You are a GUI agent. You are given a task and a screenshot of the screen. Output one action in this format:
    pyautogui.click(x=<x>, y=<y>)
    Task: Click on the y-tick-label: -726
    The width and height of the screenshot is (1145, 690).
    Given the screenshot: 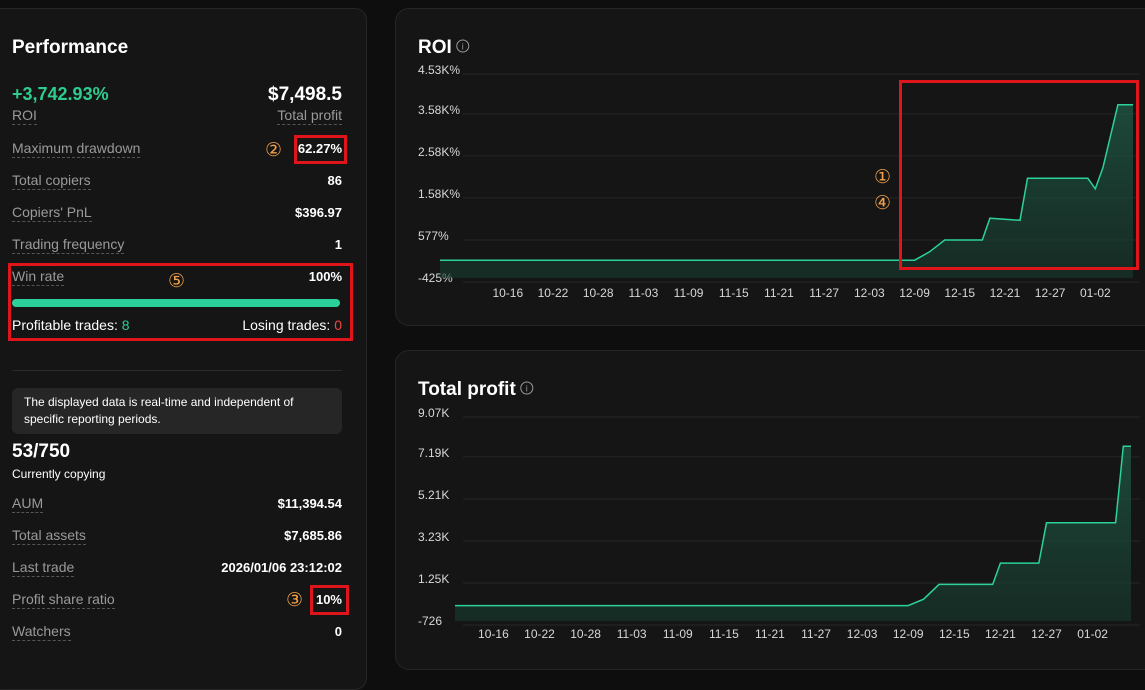 What is the action you would take?
    pyautogui.click(x=430, y=621)
    